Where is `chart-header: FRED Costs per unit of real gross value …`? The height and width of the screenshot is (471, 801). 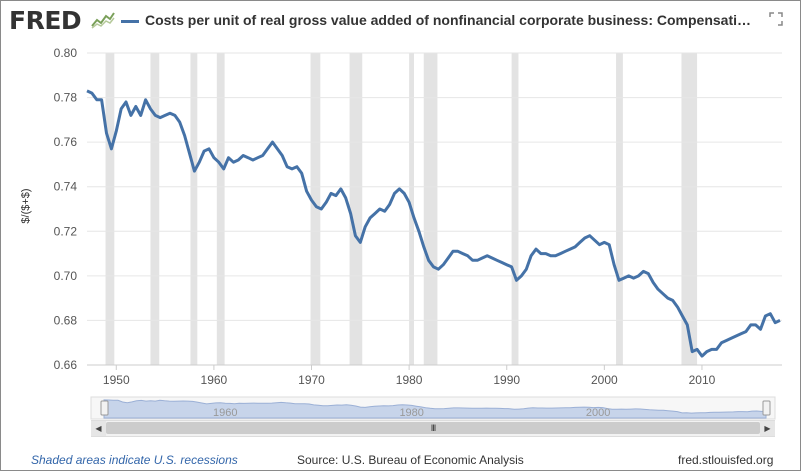 chart-header: FRED Costs per unit of real gross value … is located at coordinates (400, 21).